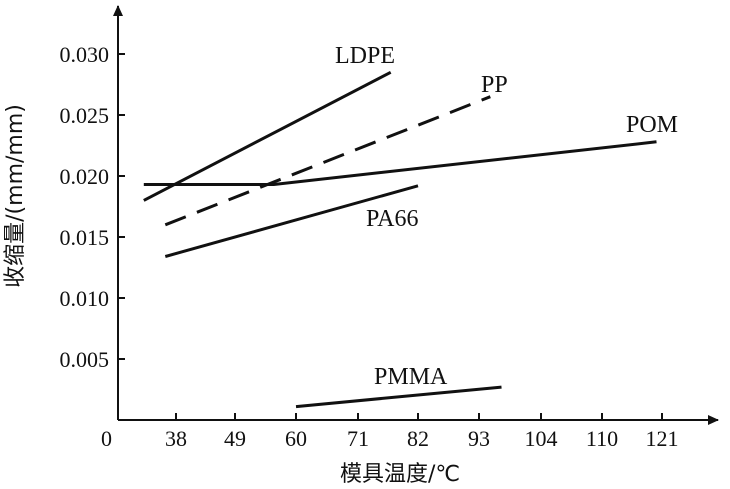  What do you see at coordinates (652, 125) in the screenshot?
I see `series-label-pom: POM` at bounding box center [652, 125].